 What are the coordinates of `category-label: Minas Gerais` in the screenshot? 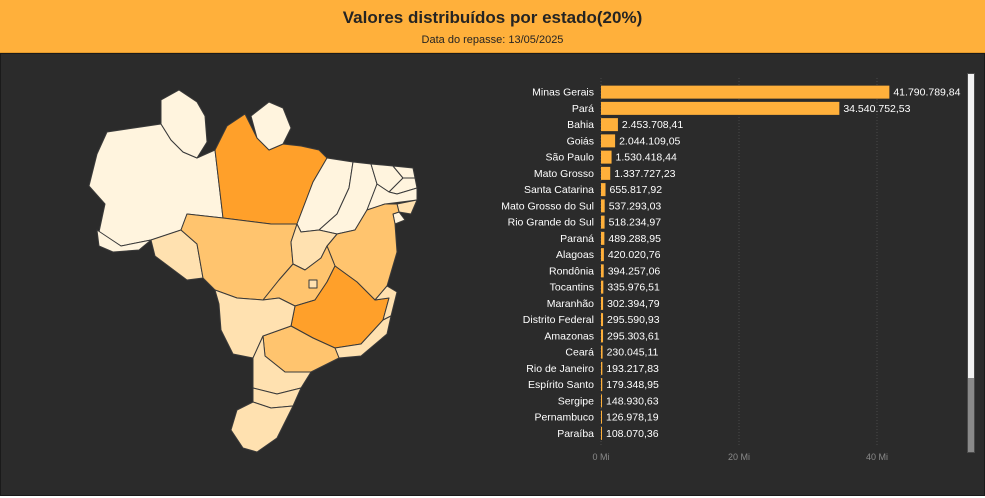 It's located at (563, 93).